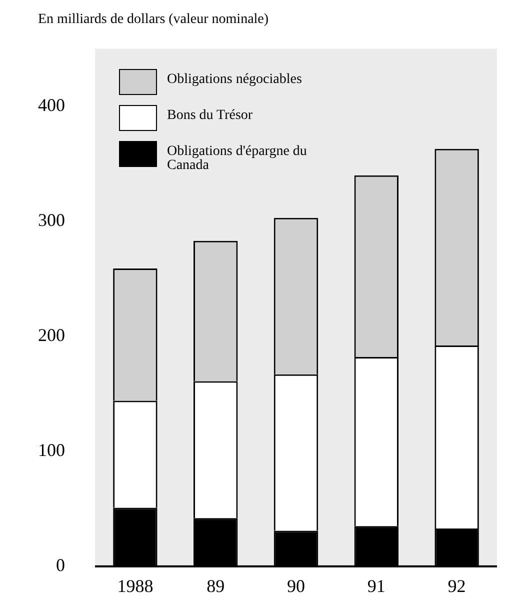 This screenshot has height=616, width=505. I want to click on x-tick-label: 92, so click(457, 586).